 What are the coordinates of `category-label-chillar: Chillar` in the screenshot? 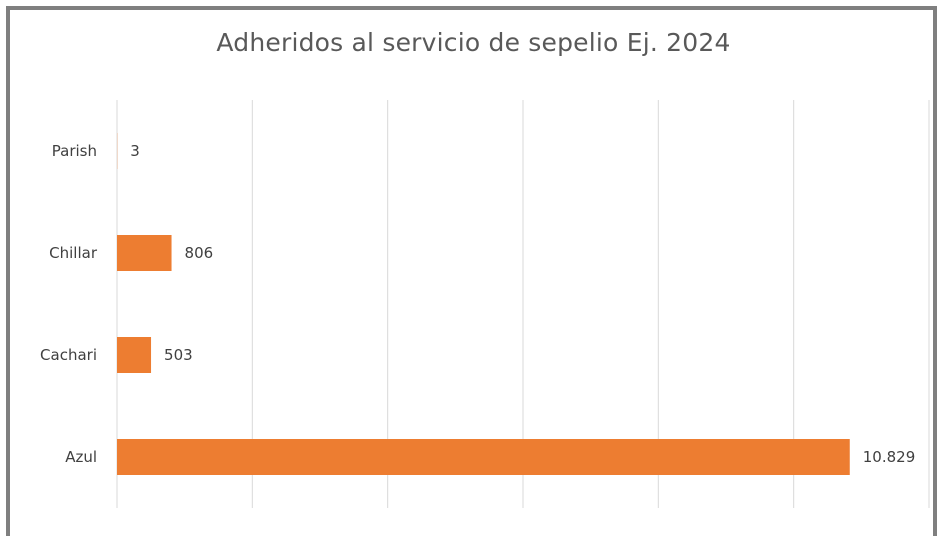 It's located at (73, 253).